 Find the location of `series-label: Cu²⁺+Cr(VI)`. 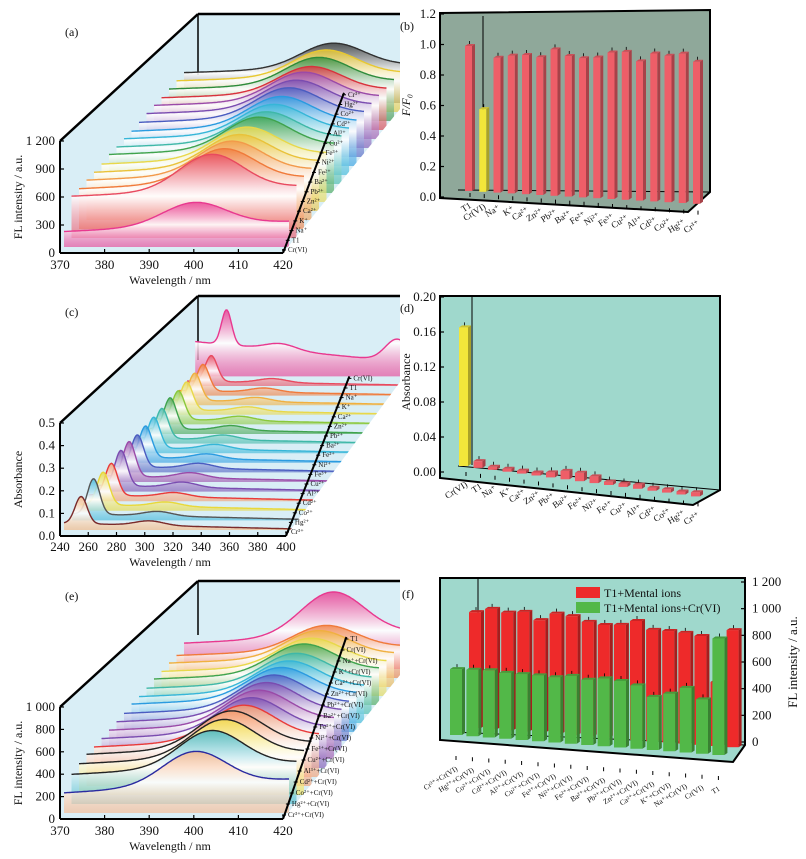

series-label: Cu²⁺+Cr(VI) is located at coordinates (327, 760).